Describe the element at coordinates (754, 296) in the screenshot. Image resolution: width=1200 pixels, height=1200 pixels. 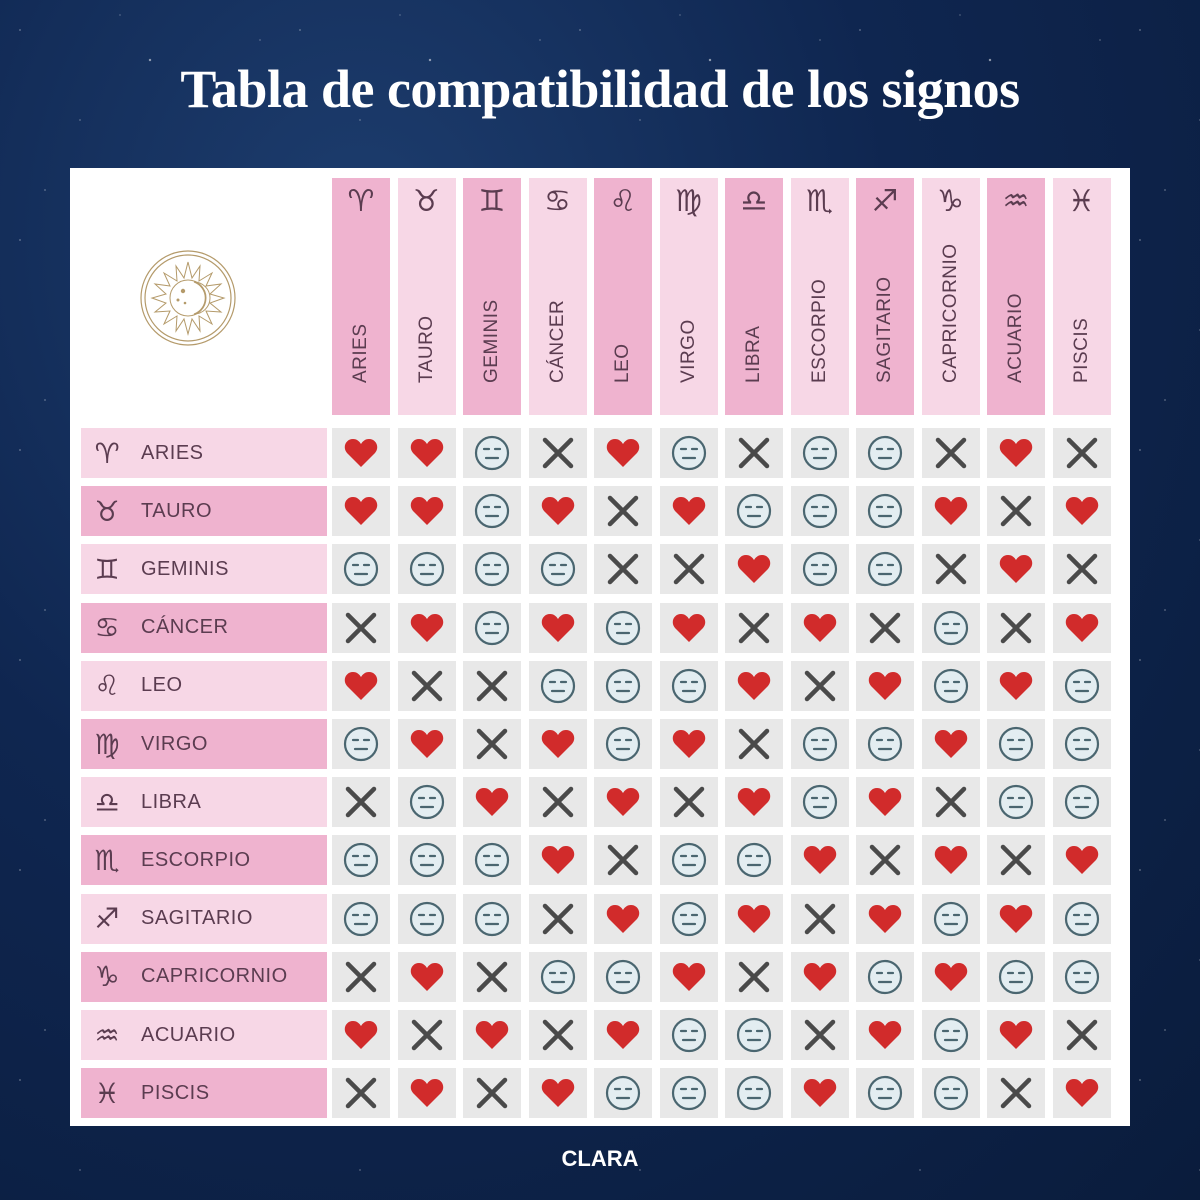
I see `column-header-libra: ♎ LIBRA` at that location.